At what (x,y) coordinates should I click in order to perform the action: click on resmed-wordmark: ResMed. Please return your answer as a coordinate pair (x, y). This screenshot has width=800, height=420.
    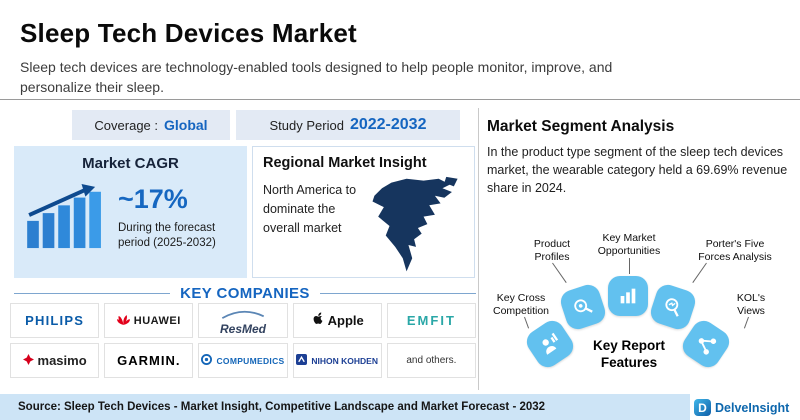
    Looking at the image, I should click on (242, 328).